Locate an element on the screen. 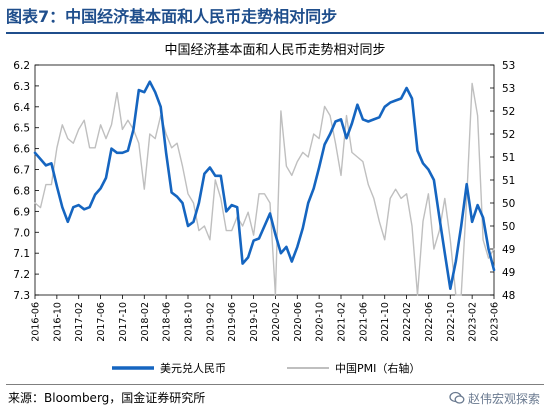  watermark-text: 赵伟宏观探索 is located at coordinates (503, 398).